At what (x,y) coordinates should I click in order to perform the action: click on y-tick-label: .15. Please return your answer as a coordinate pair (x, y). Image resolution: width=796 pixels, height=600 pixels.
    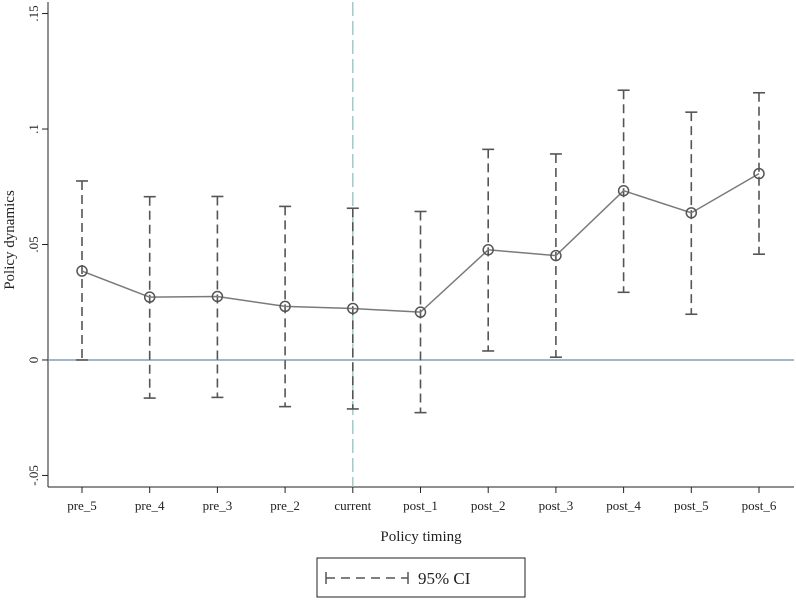
    Looking at the image, I should click on (33, 13).